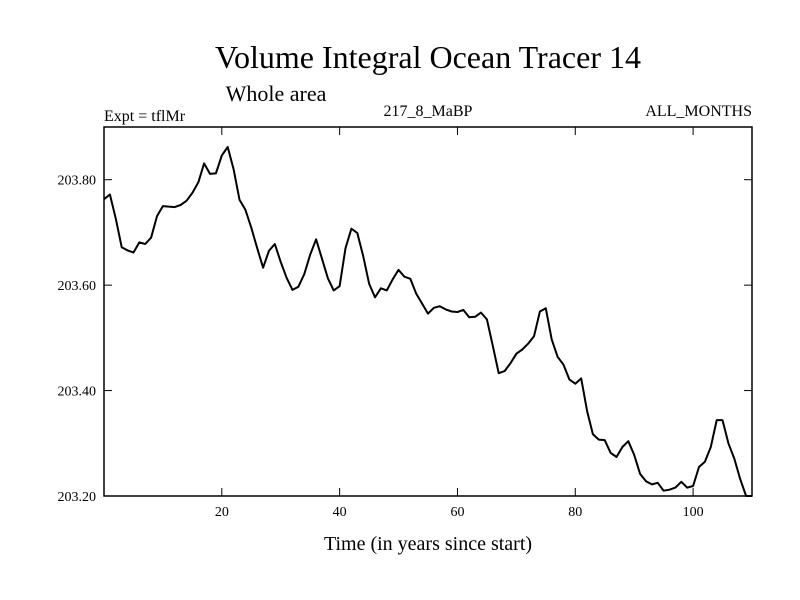  I want to click on chart-title: Volume Integral Ocean Tracer 14, so click(428, 57).